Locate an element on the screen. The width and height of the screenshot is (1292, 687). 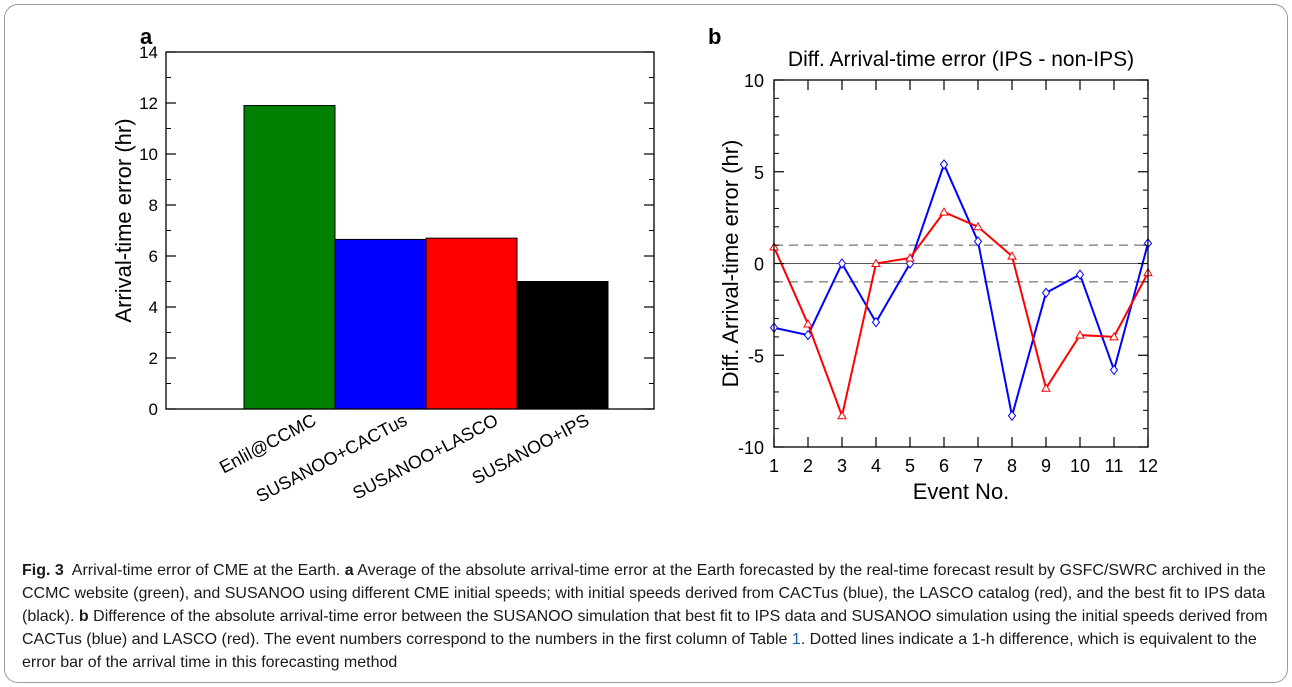
y-tick-label-a: 14 is located at coordinates (148, 52).